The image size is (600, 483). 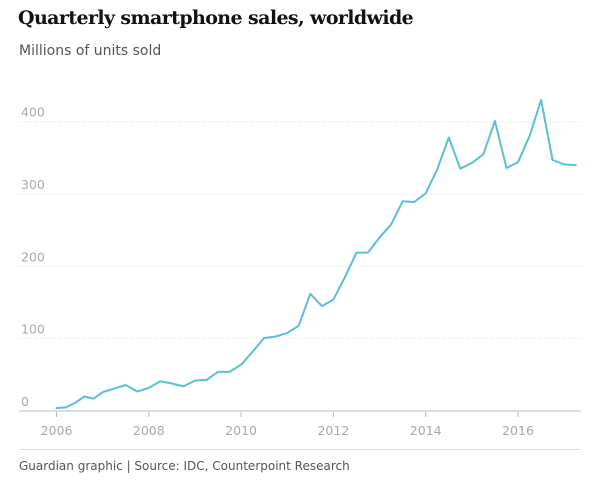 I want to click on y-tick-label-100: 100, so click(x=33, y=329).